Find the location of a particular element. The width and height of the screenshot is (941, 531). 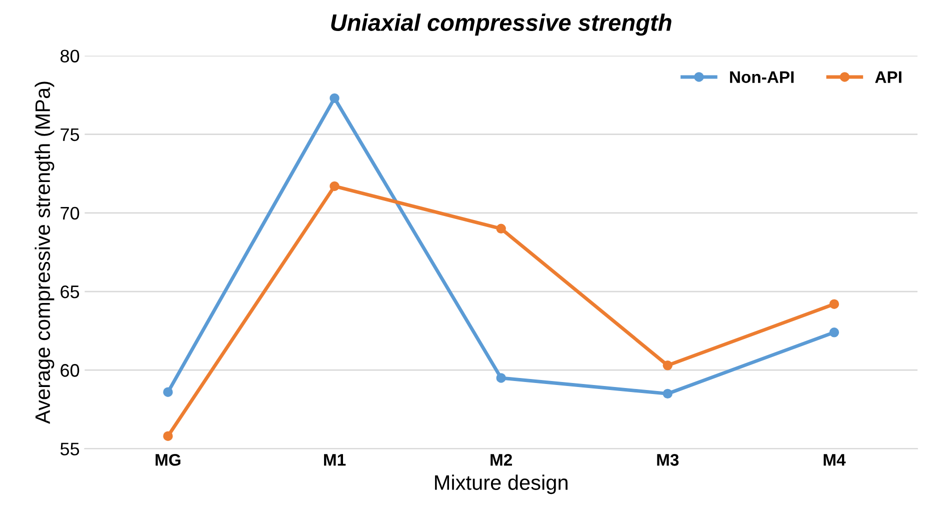

y-tick-label: 65 is located at coordinates (70, 291).